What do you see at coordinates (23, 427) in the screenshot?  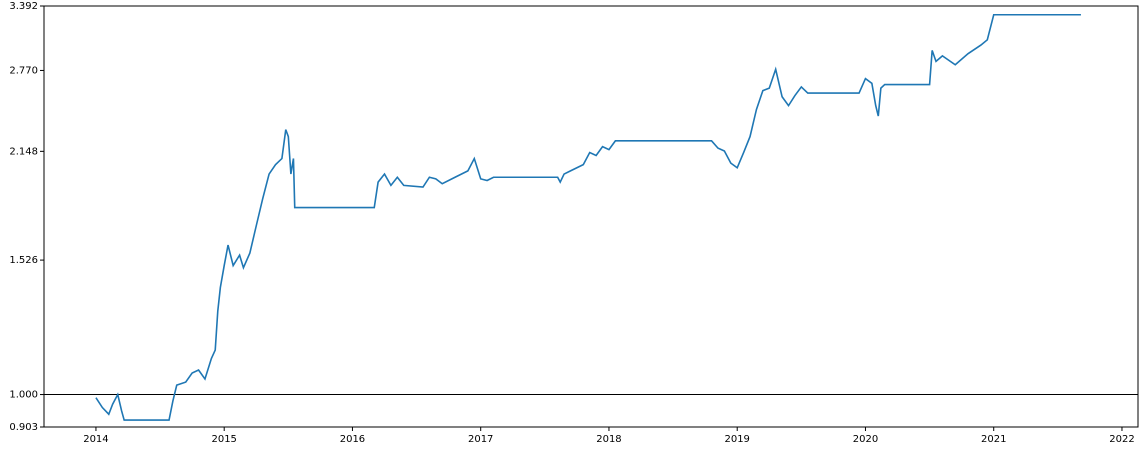 I see `y-tick-label: 0.903` at bounding box center [23, 427].